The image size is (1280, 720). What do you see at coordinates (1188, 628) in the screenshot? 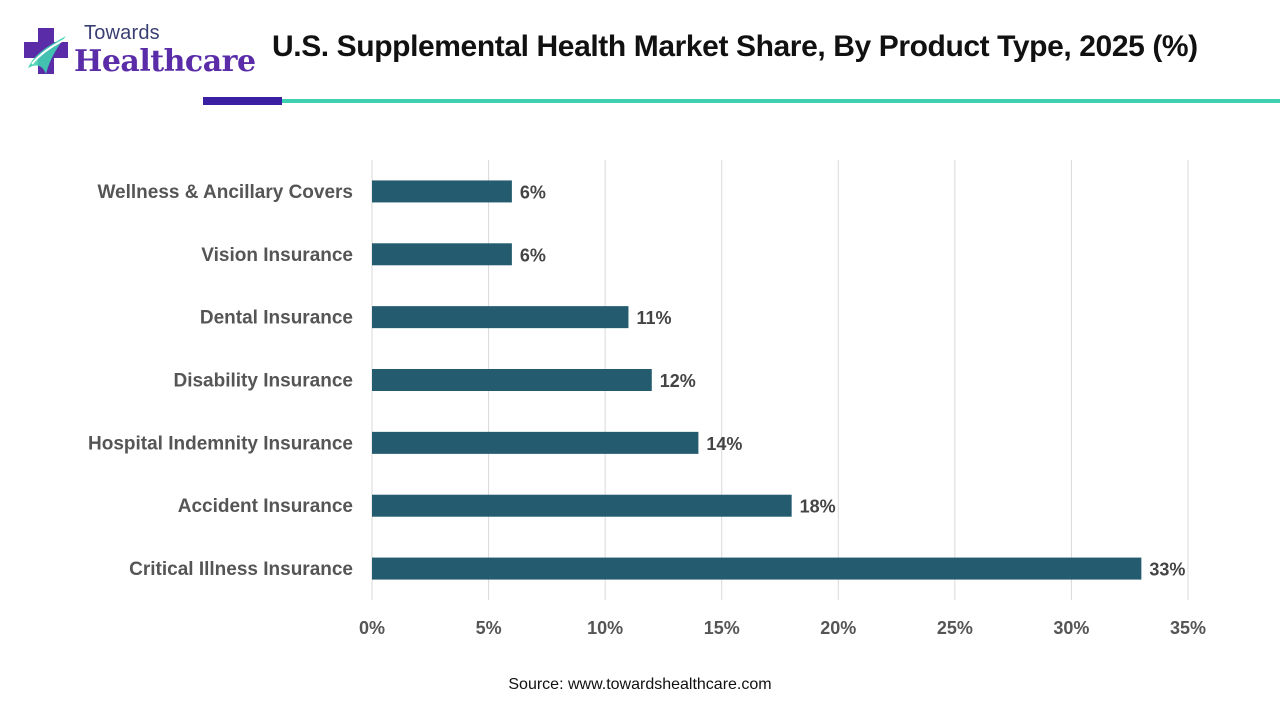
I see `x-tick-label: 35%` at bounding box center [1188, 628].